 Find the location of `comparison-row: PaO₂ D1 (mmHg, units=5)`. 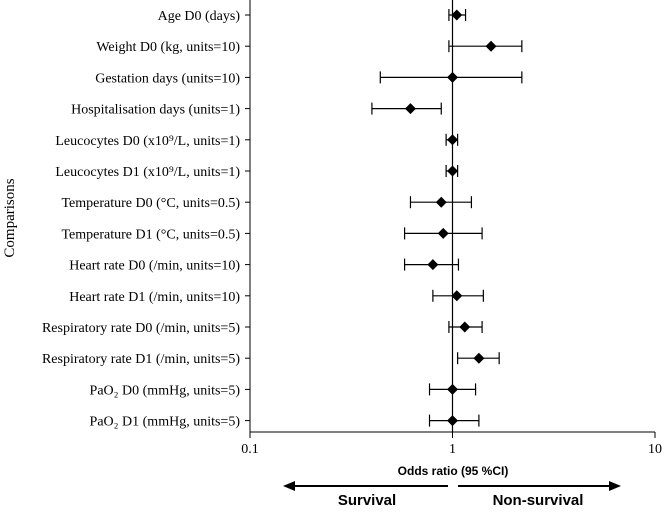

comparison-row: PaO₂ D1 (mmHg, units=5) is located at coordinates (285, 422).